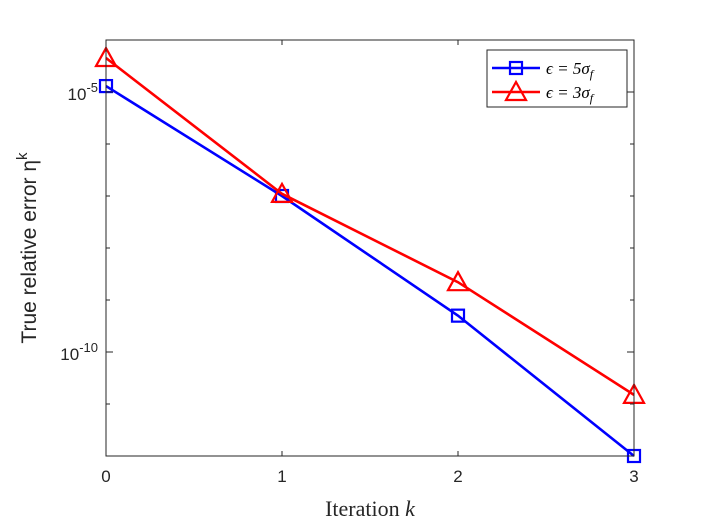 The image size is (701, 526). Describe the element at coordinates (633, 476) in the screenshot. I see `x-tick-label: 3` at that location.